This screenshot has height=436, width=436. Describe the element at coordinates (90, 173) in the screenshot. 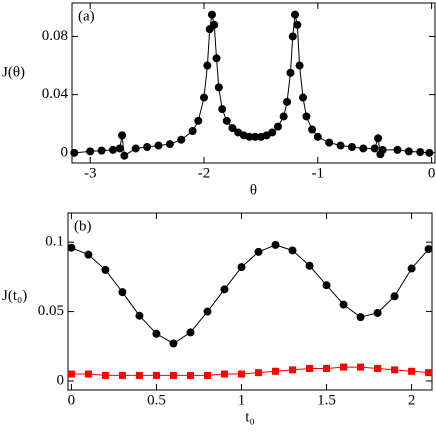

I see `x-tick-label: -3` at that location.